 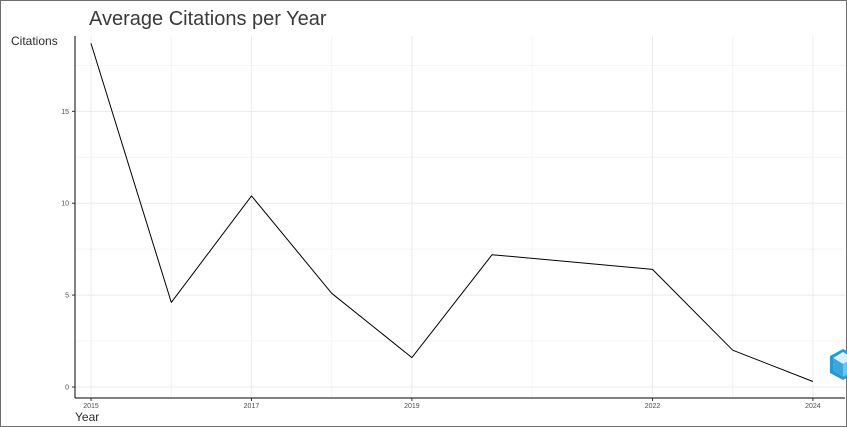 I want to click on y-axis-title: Citations, so click(x=34, y=41).